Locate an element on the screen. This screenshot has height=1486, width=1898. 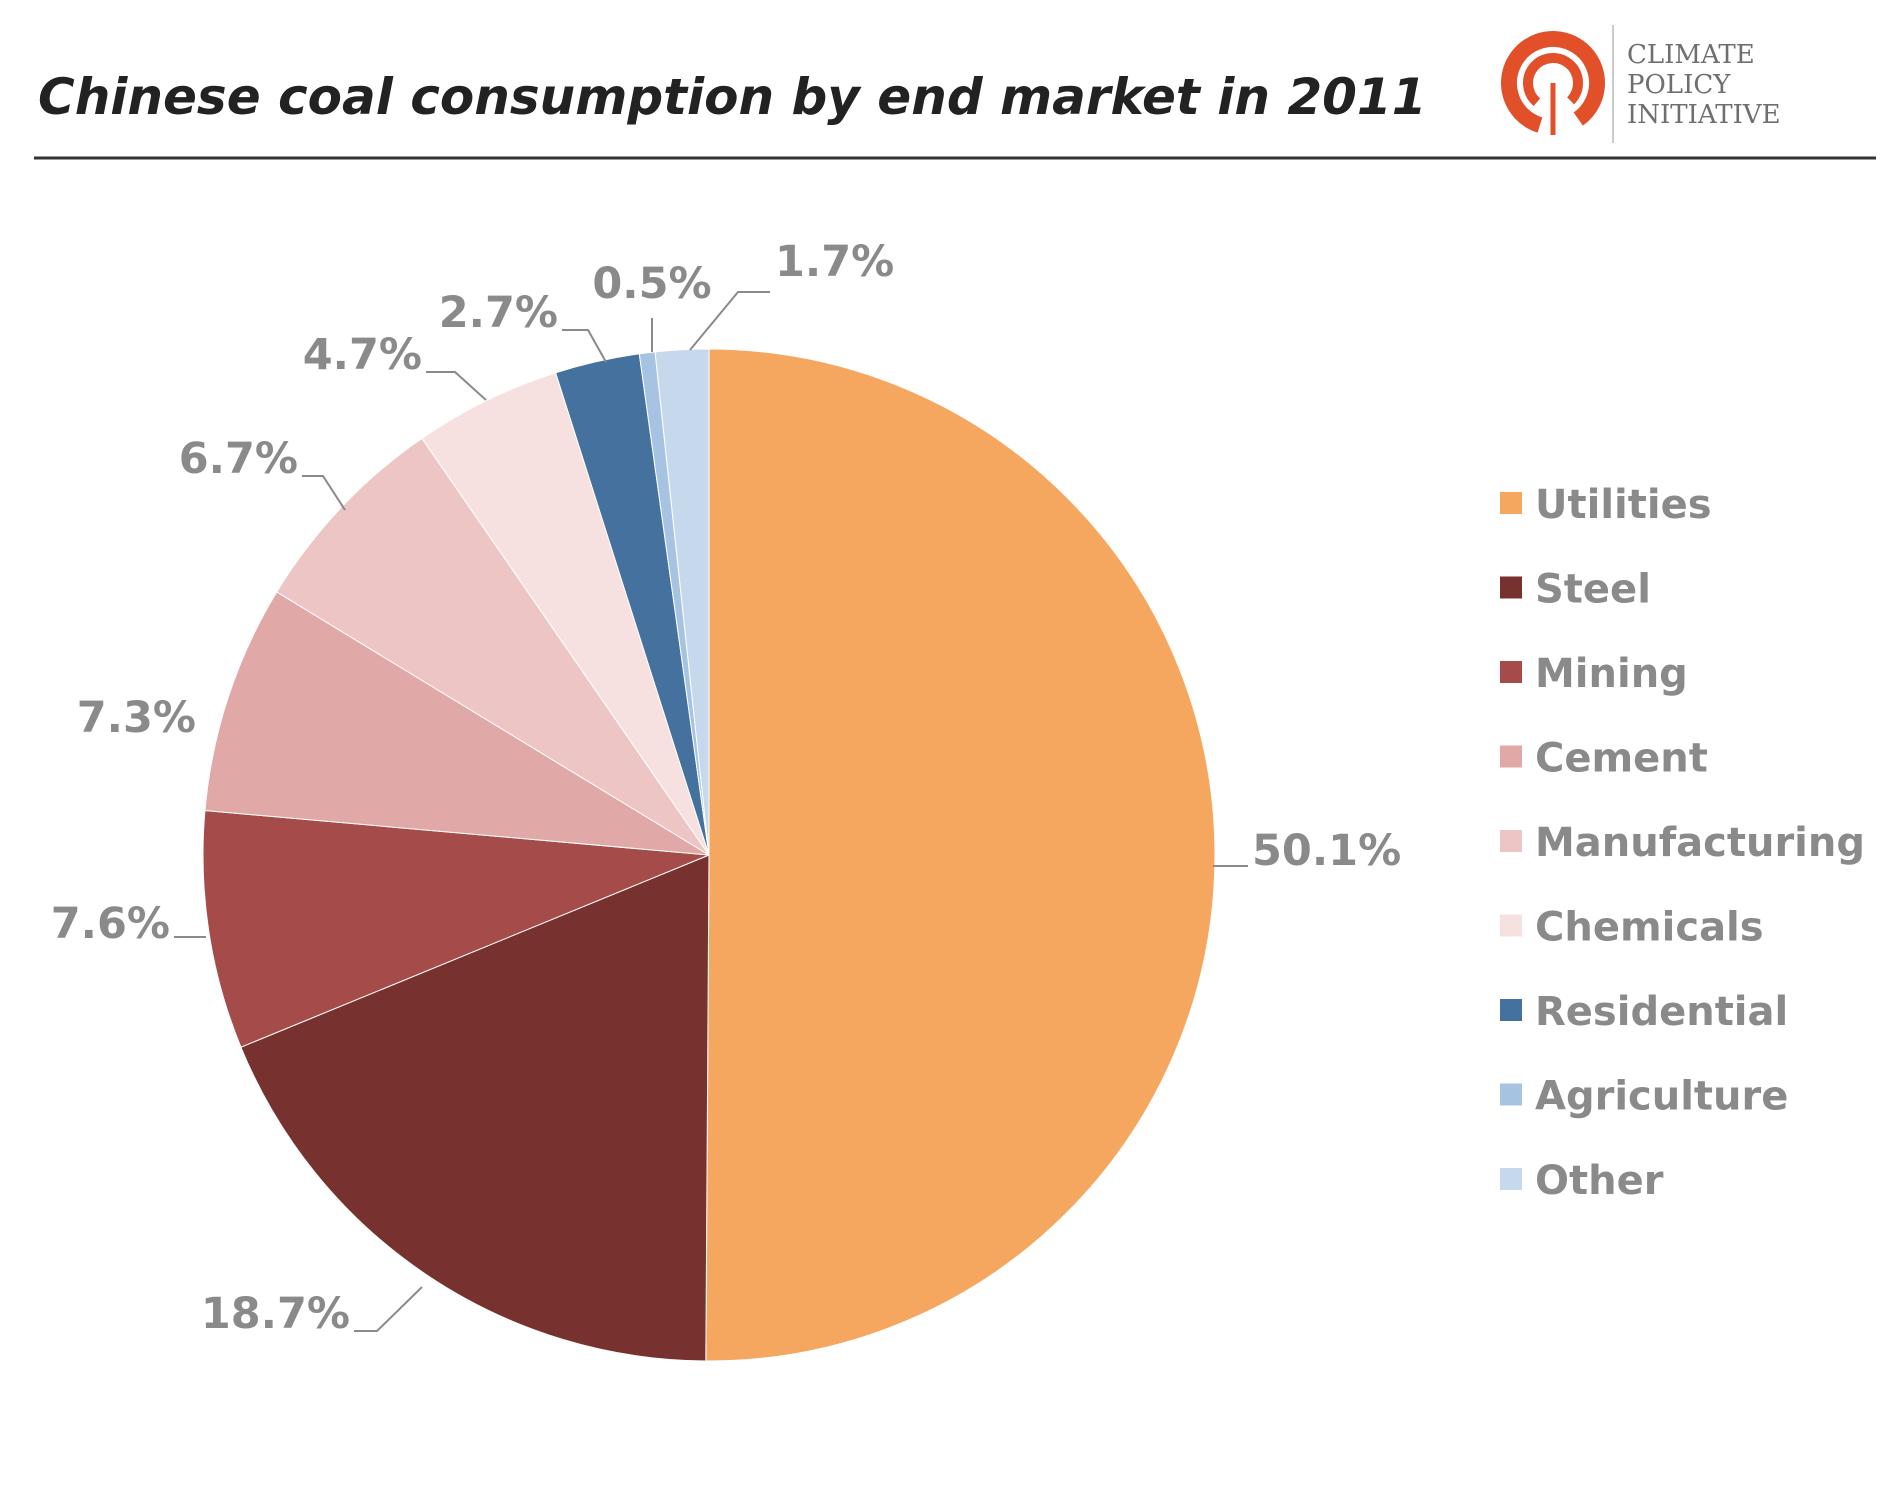
legend-swatch-steel is located at coordinates (1511, 587).